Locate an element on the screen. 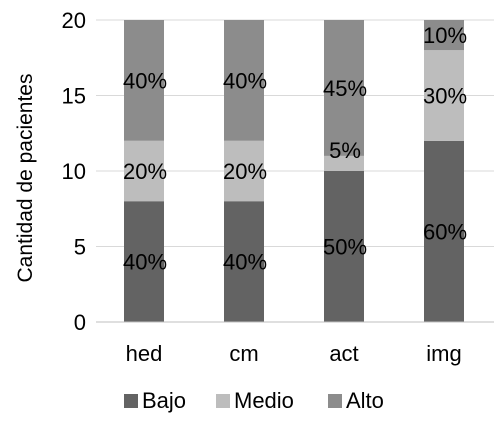 The width and height of the screenshot is (494, 423). data-label: 30% is located at coordinates (445, 96).